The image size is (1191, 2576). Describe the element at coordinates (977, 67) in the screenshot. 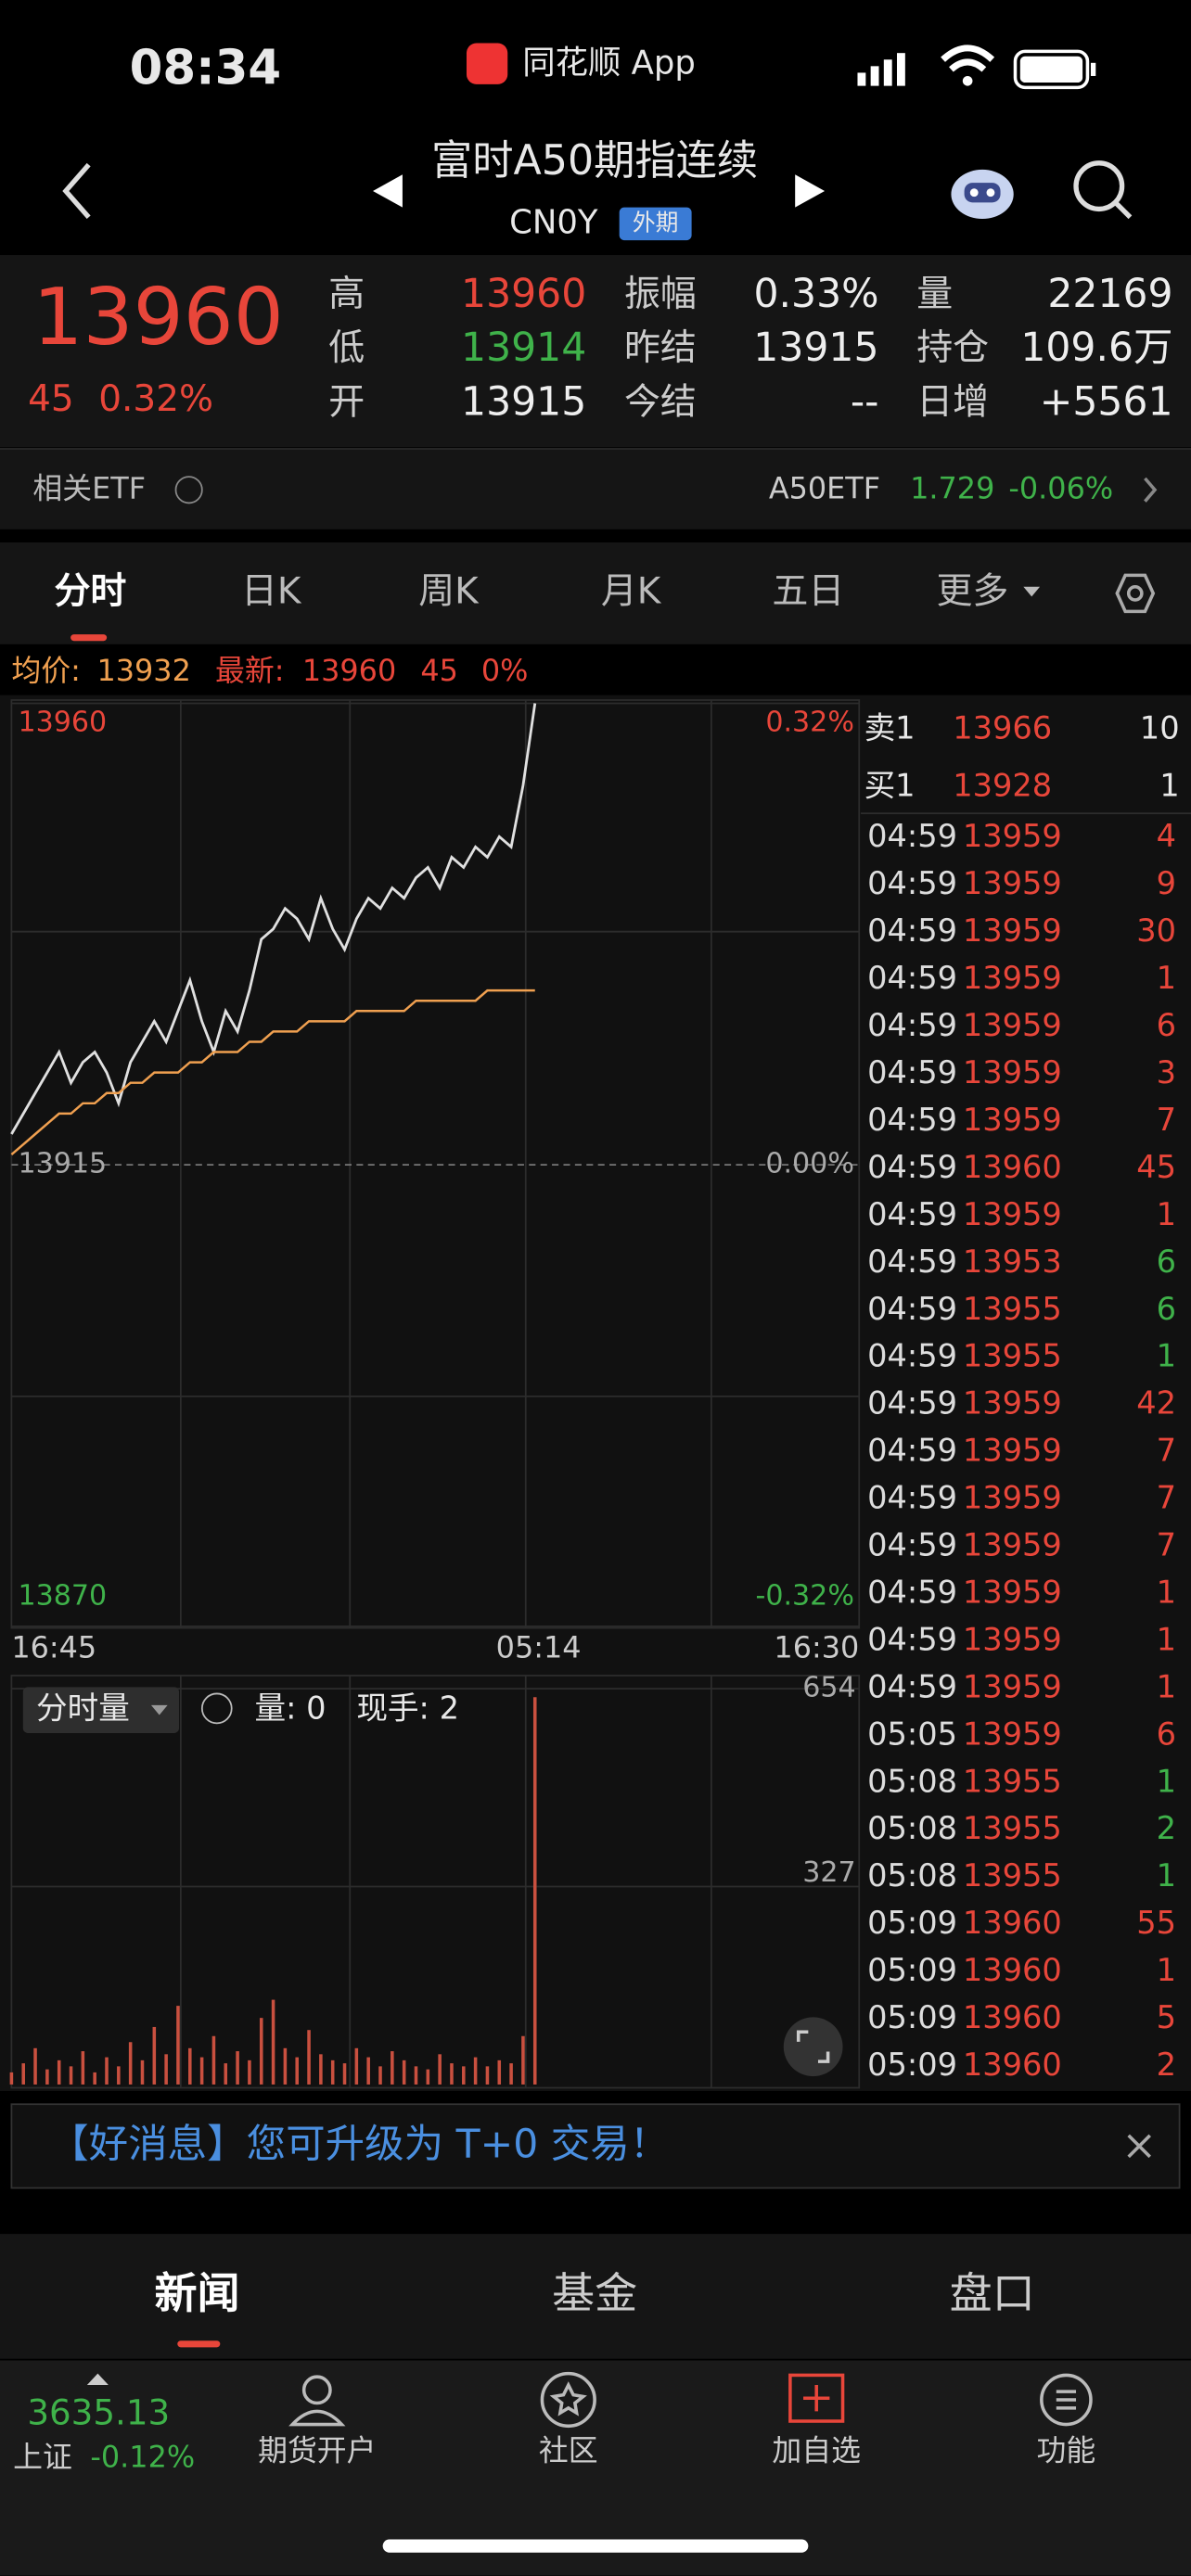

I see `status-icons` at that location.